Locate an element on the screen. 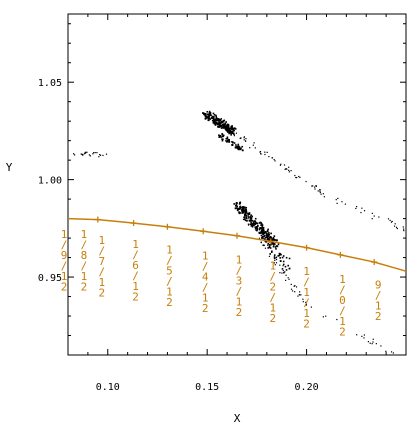 This screenshot has width=413, height=425. curve-marker is located at coordinates (203, 231).